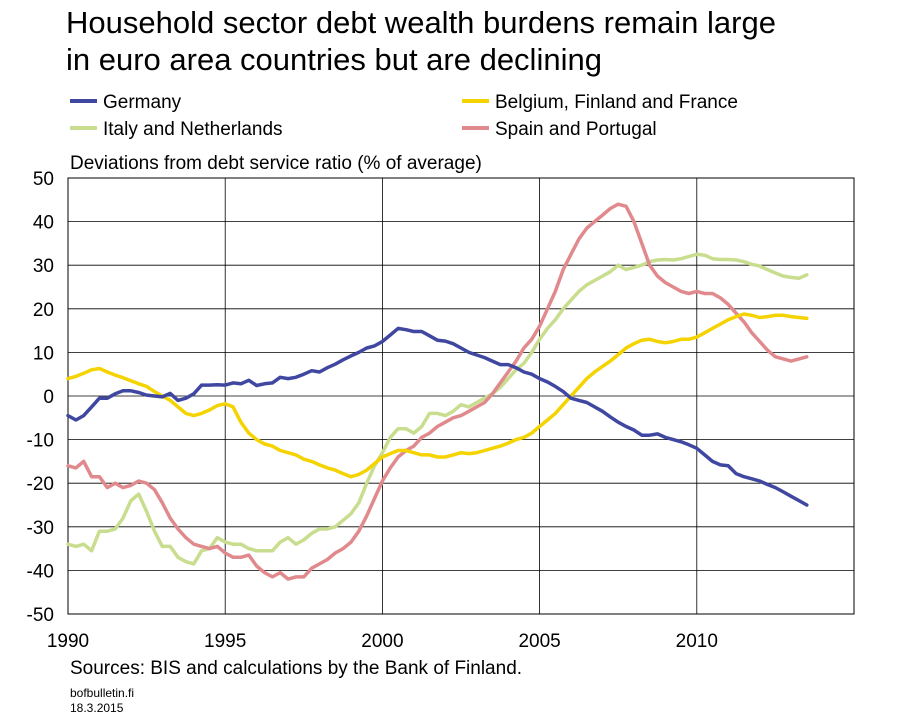 Image resolution: width=923 pixels, height=722 pixels. What do you see at coordinates (68, 641) in the screenshot?
I see `x-tick-label: 1990` at bounding box center [68, 641].